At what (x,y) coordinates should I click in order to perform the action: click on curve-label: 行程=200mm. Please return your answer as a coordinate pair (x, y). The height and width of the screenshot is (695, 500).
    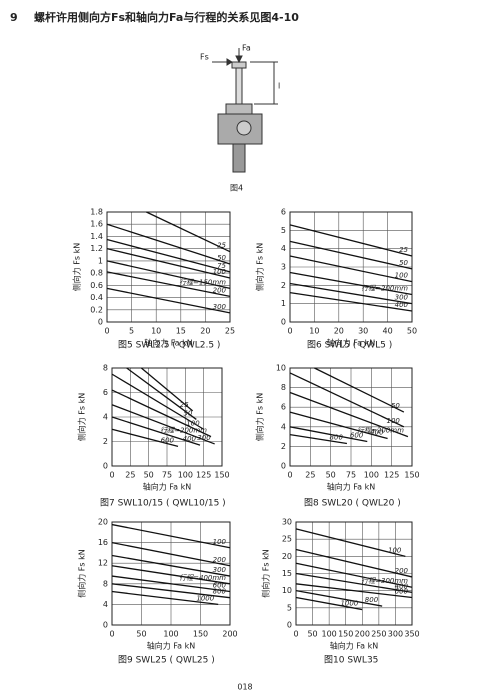
    Looking at the image, I should click on (183, 431).